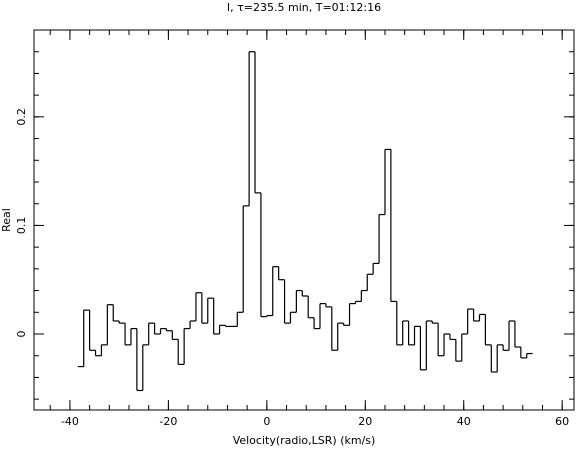 This screenshot has width=576, height=450. I want to click on y-tick-label: 0.1, so click(21, 226).